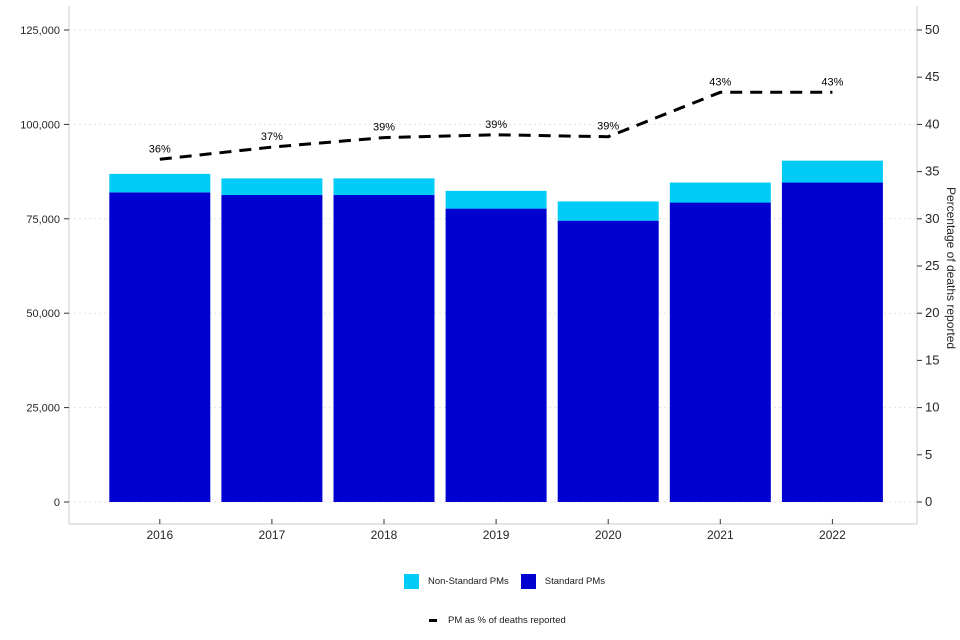 Image resolution: width=960 pixels, height=640 pixels. I want to click on bar-standard-2021, so click(720, 352).